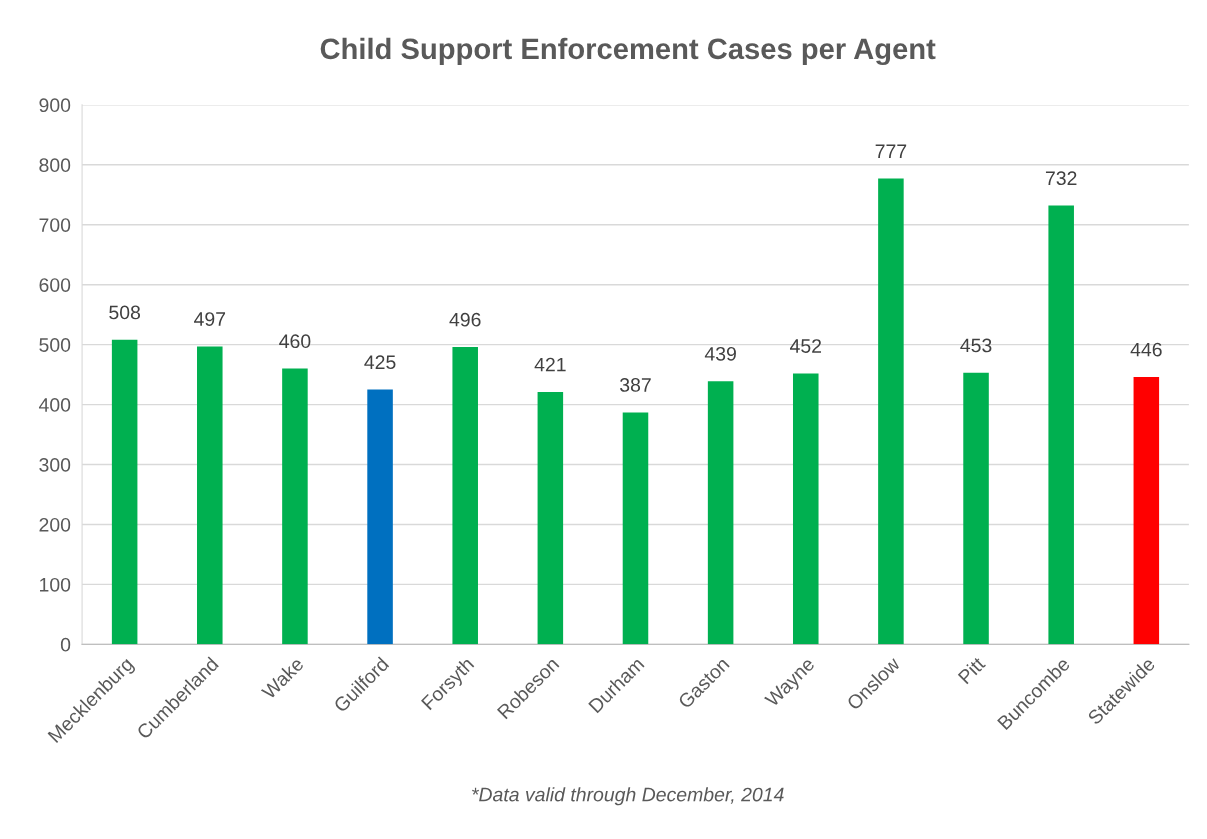 This screenshot has height=839, width=1207. What do you see at coordinates (55, 524) in the screenshot?
I see `y-tick-label: 200` at bounding box center [55, 524].